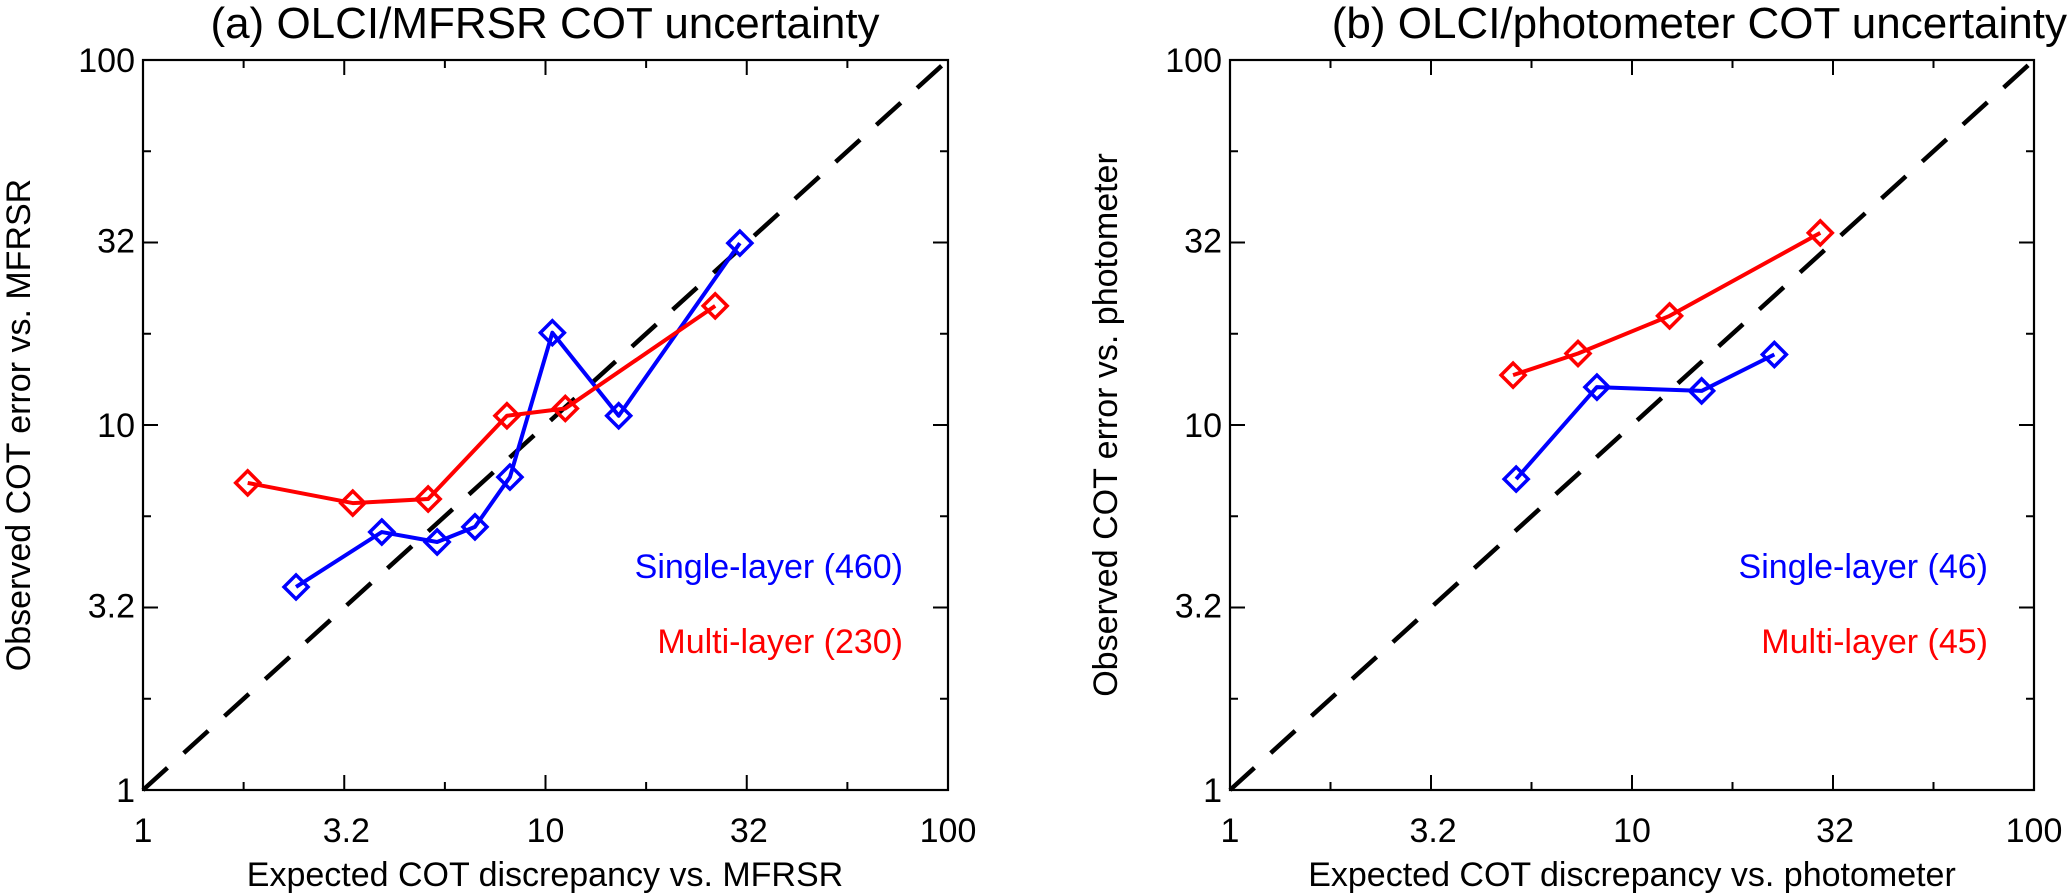 Image resolution: width=2067 pixels, height=896 pixels. What do you see at coordinates (545, 875) in the screenshot?
I see `panel-a-x-axis-label: Expected COT discrepancy vs. MFRSR` at bounding box center [545, 875].